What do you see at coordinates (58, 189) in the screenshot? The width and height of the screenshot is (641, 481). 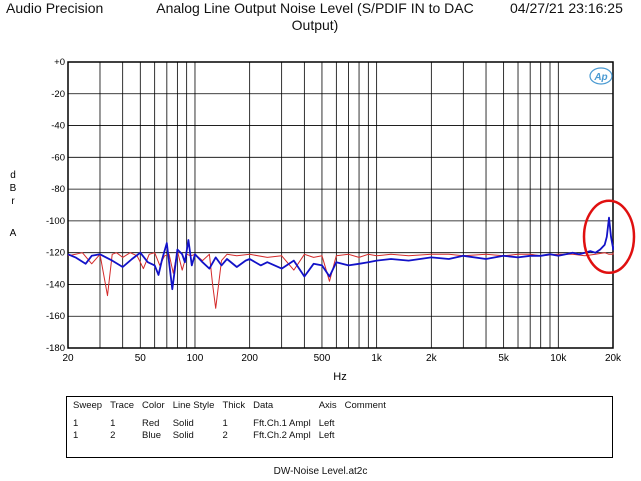 I see `y-tick-label: -80` at bounding box center [58, 189].